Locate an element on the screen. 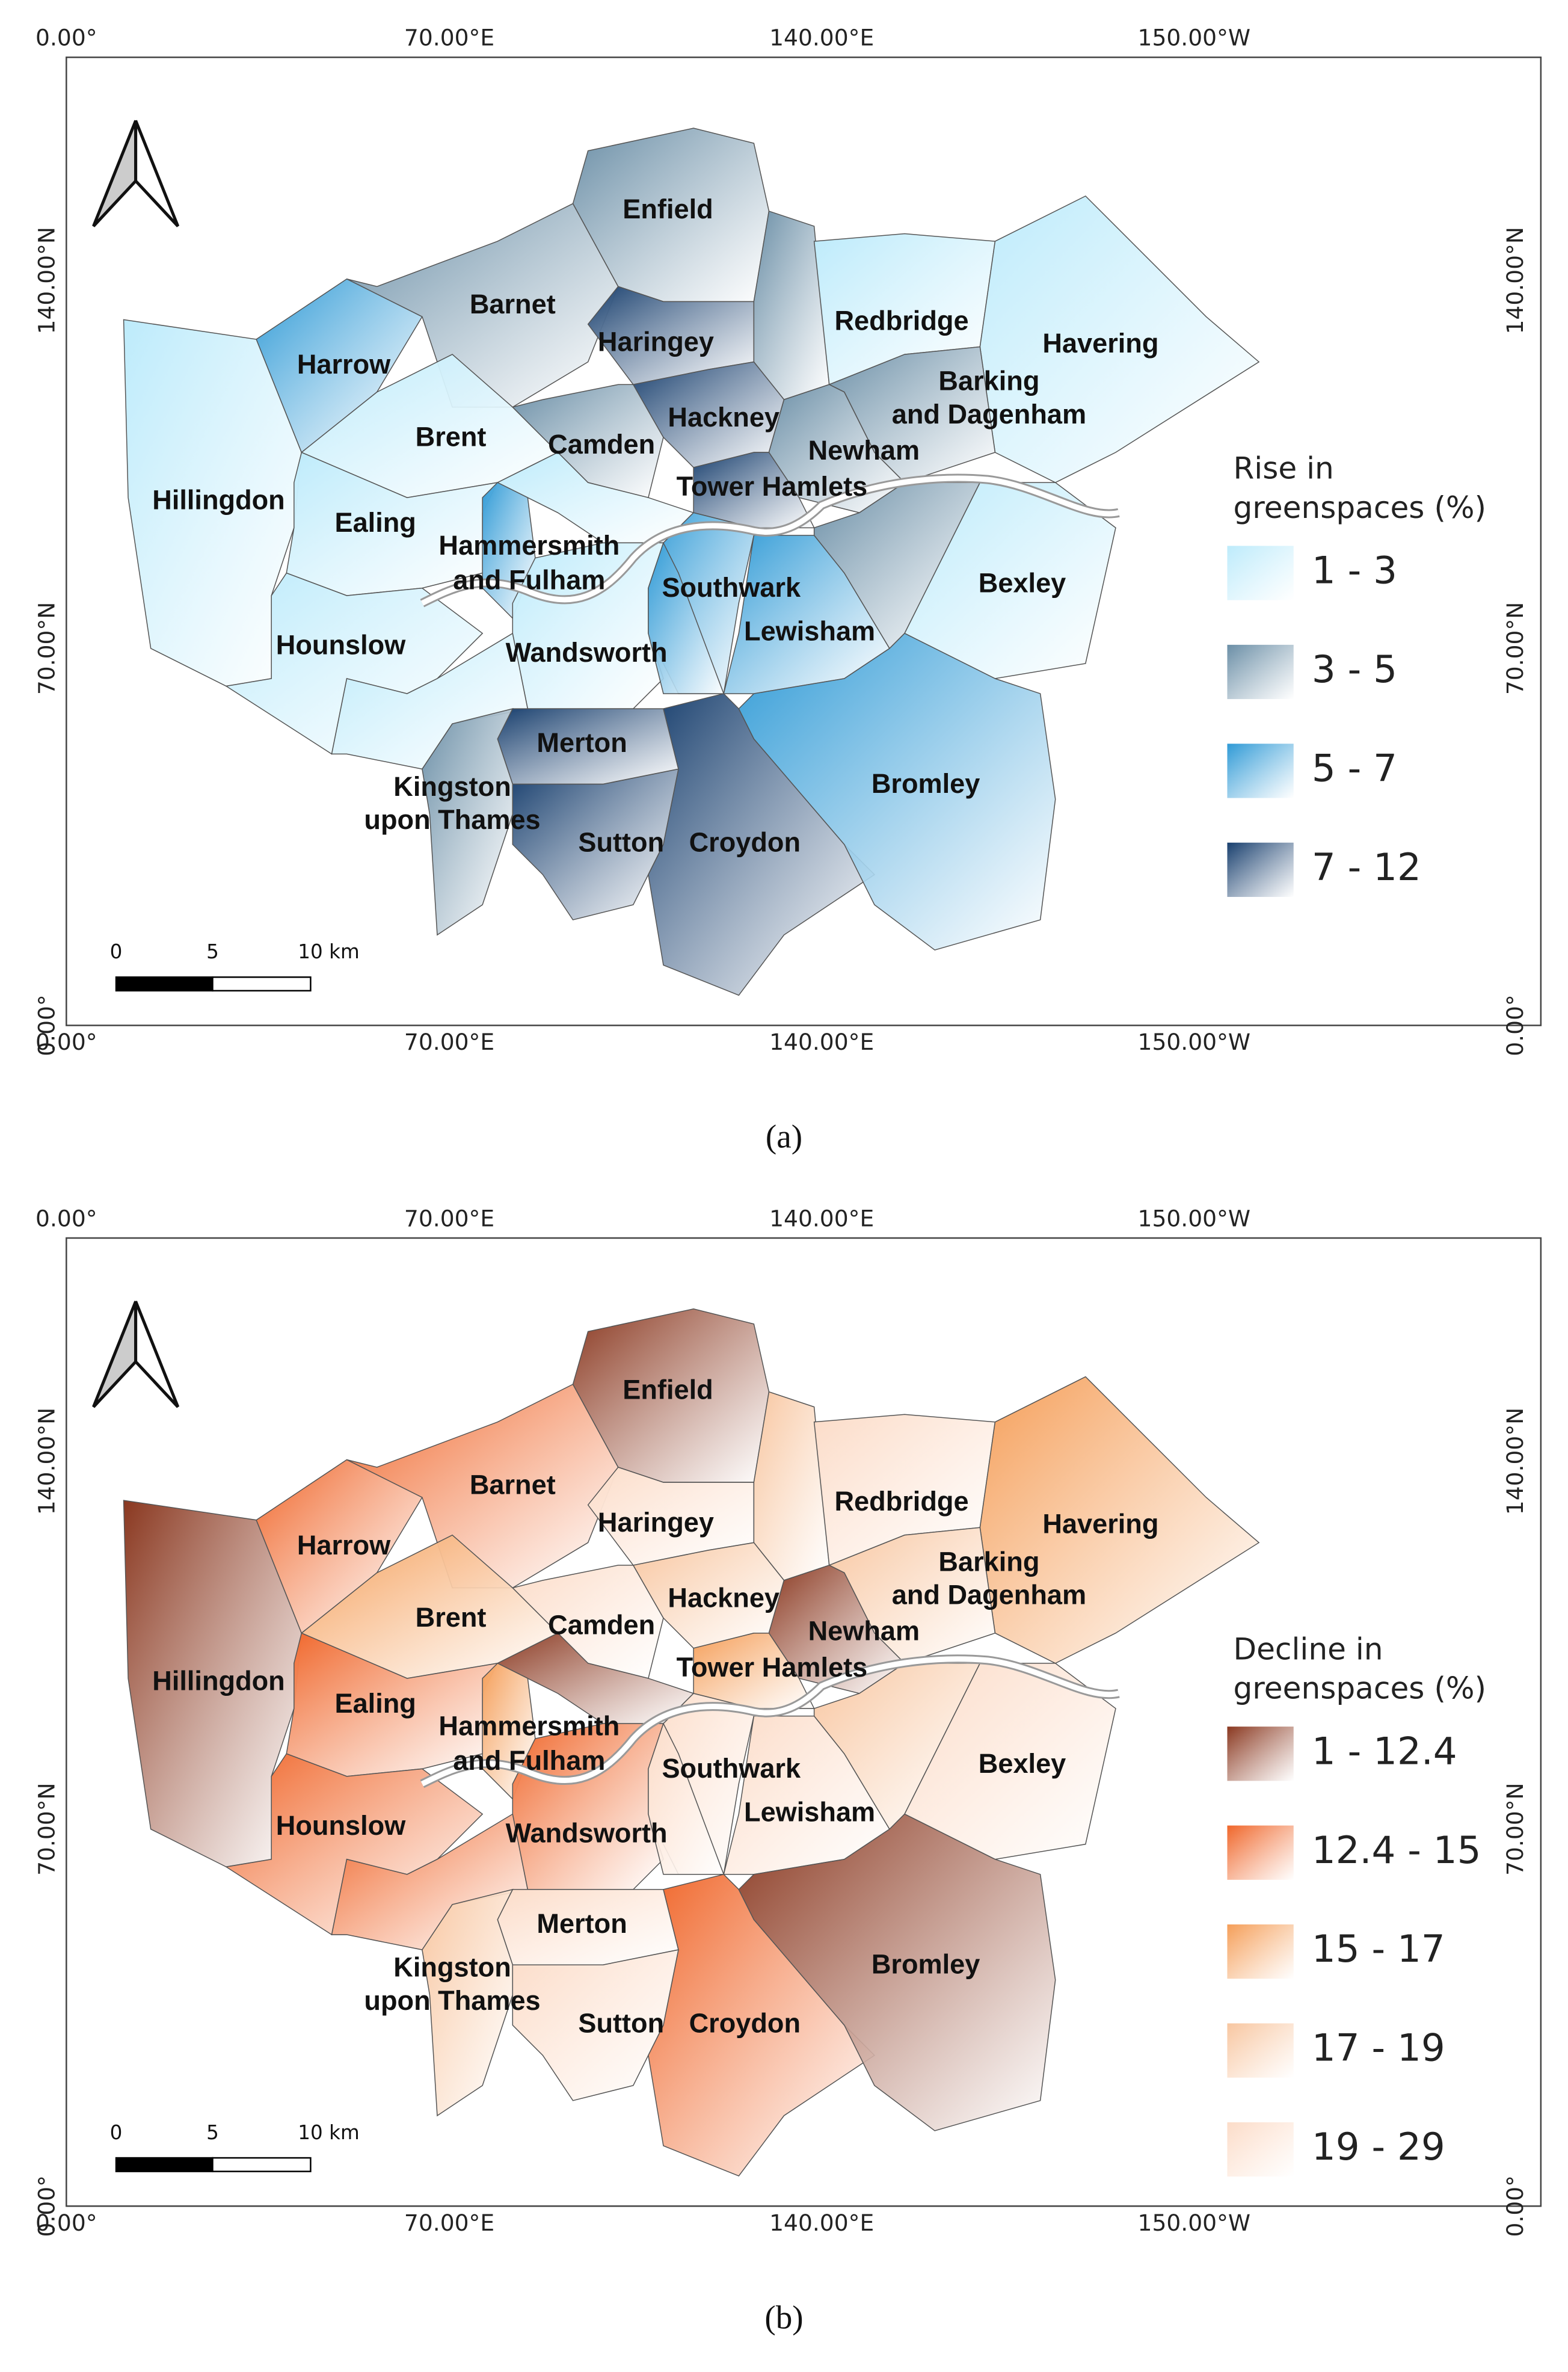 Image resolution: width=1568 pixels, height=2372 pixels. borough-label: Tower Hamlets is located at coordinates (772, 487).